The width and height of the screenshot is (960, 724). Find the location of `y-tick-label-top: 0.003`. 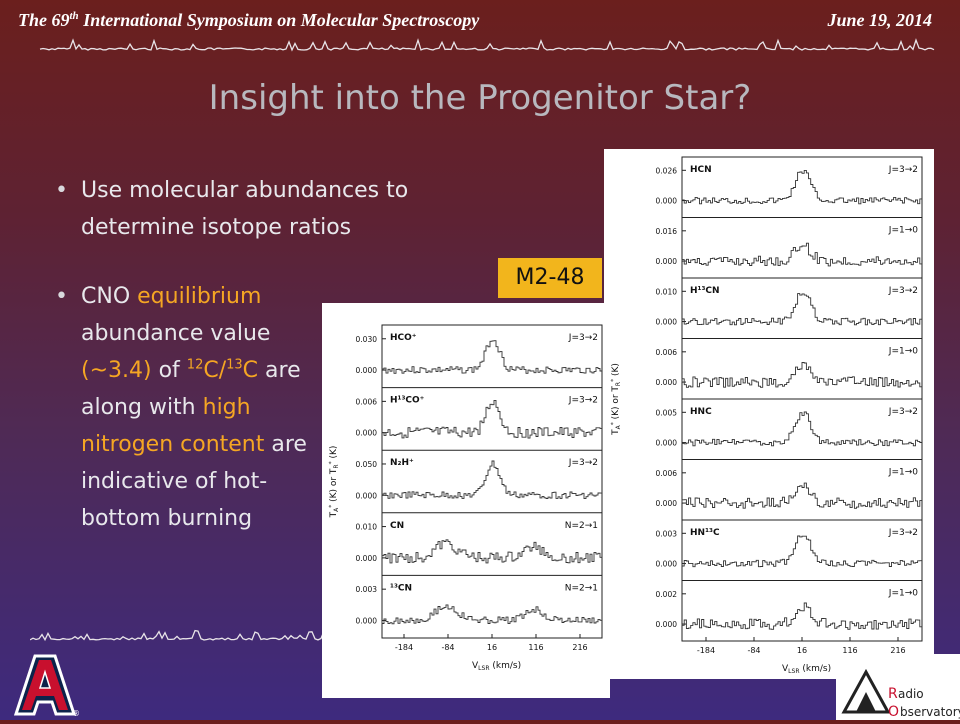

y-tick-label-top: 0.003 is located at coordinates (667, 533).